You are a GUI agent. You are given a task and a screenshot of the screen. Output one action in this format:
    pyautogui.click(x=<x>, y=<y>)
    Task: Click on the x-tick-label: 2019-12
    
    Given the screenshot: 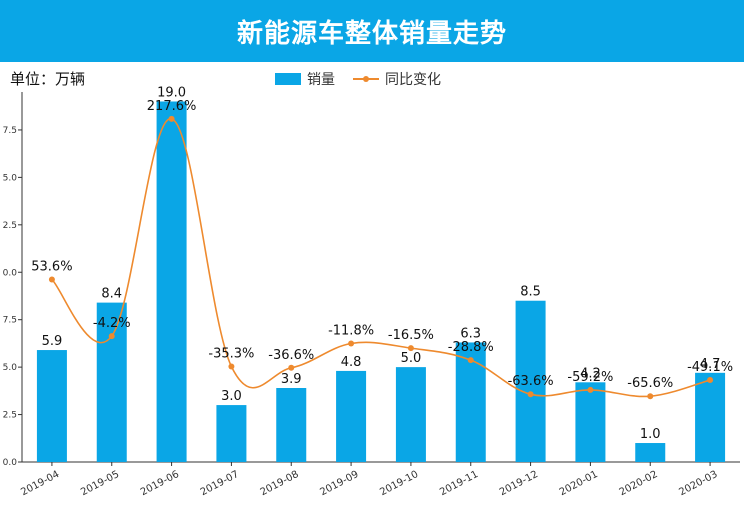 What is the action you would take?
    pyautogui.click(x=519, y=483)
    